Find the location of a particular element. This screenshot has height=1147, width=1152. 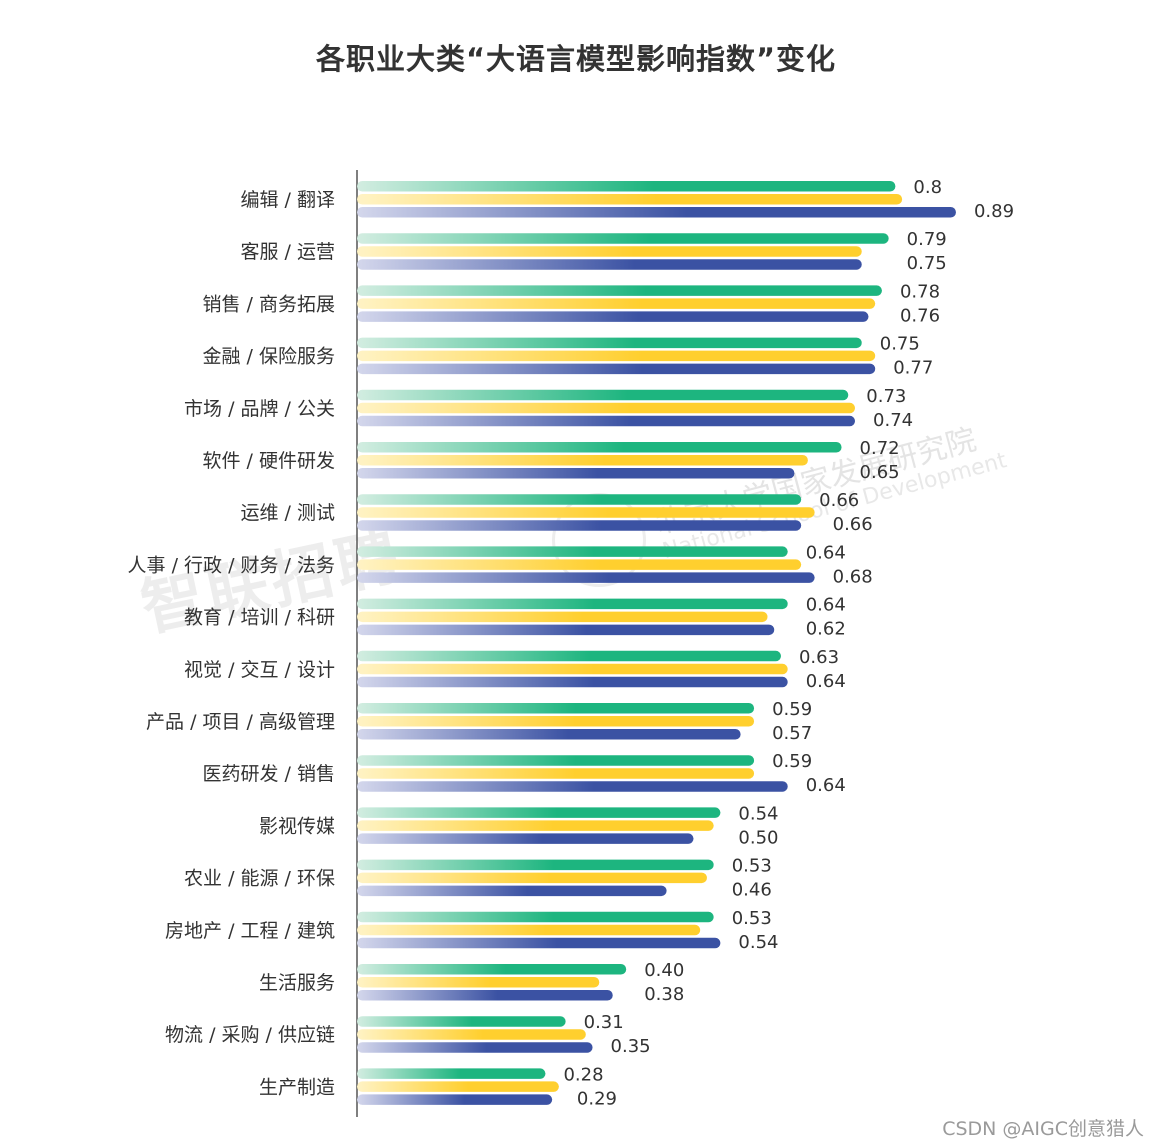

data-label: 0.35 is located at coordinates (631, 1046).